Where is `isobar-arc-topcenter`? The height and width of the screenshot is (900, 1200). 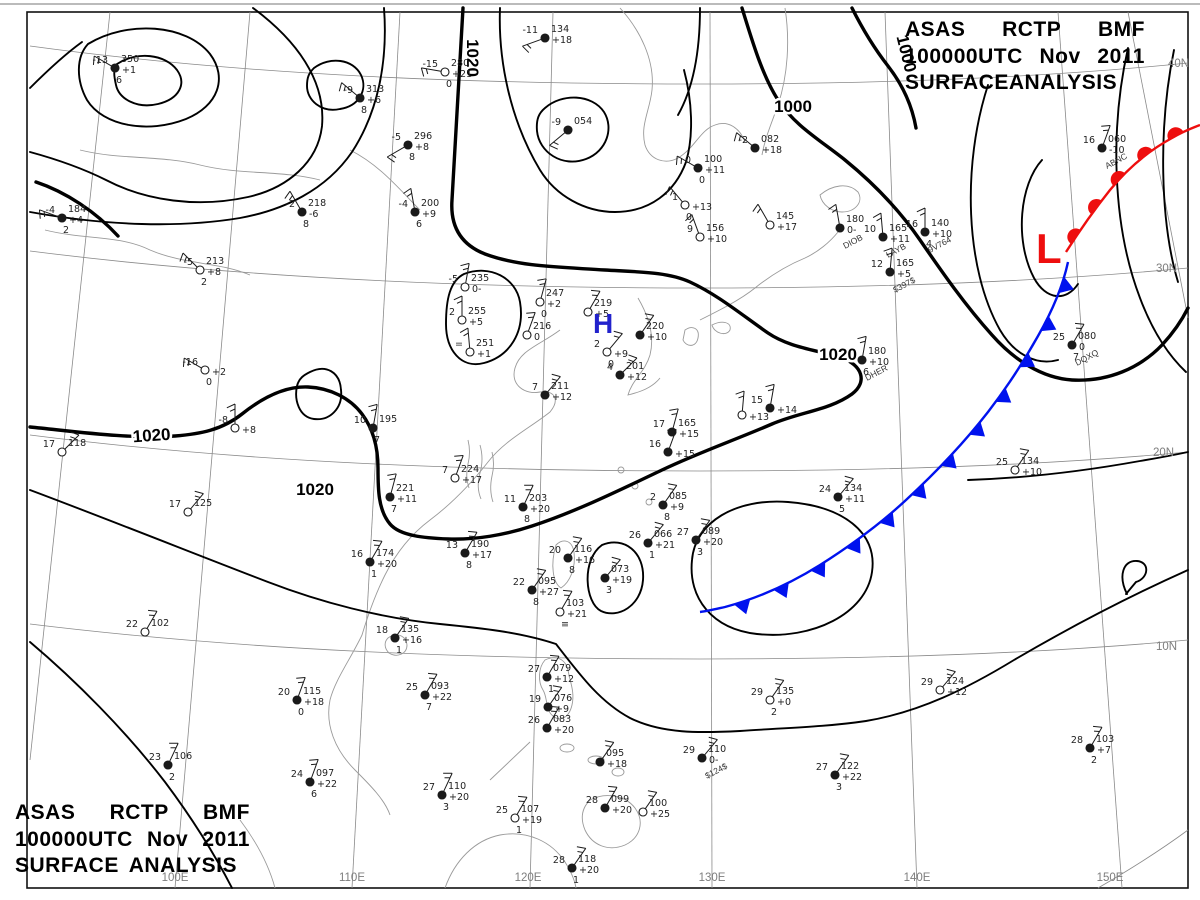
isobar-arc-topcenter is located at coordinates (689, 61).